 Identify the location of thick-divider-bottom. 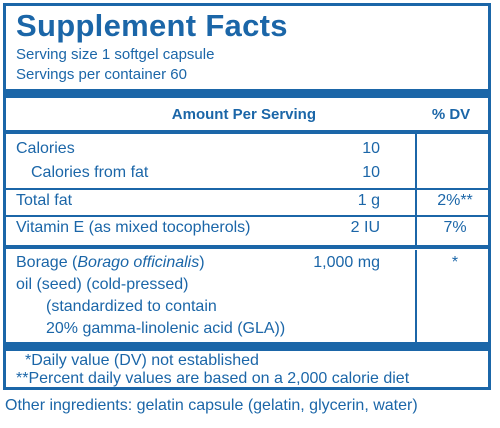
(247, 346).